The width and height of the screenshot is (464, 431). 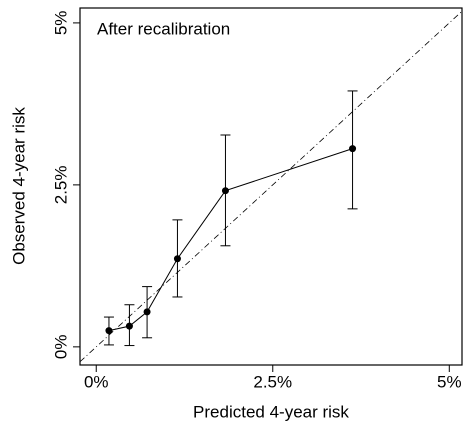 What do you see at coordinates (96, 381) in the screenshot?
I see `x-tick-label: 0%` at bounding box center [96, 381].